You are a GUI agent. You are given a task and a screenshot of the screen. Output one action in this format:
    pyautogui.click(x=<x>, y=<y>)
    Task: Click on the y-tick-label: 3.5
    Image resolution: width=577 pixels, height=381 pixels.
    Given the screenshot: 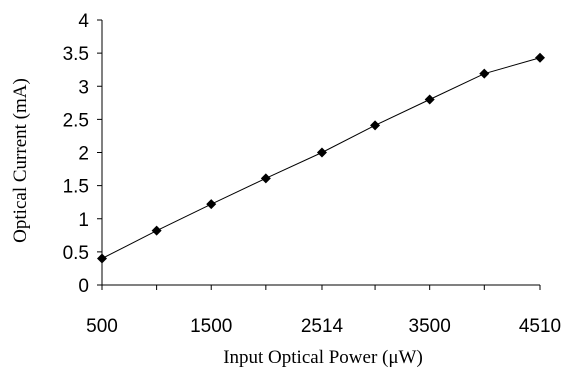 What is the action you would take?
    pyautogui.click(x=76, y=54)
    